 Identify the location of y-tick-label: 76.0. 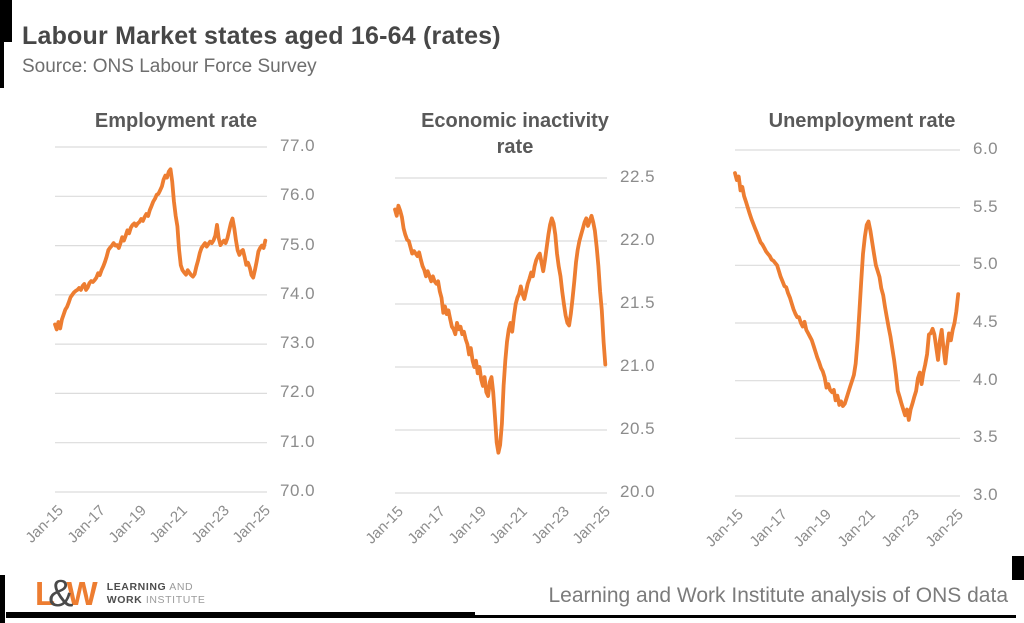
(298, 195).